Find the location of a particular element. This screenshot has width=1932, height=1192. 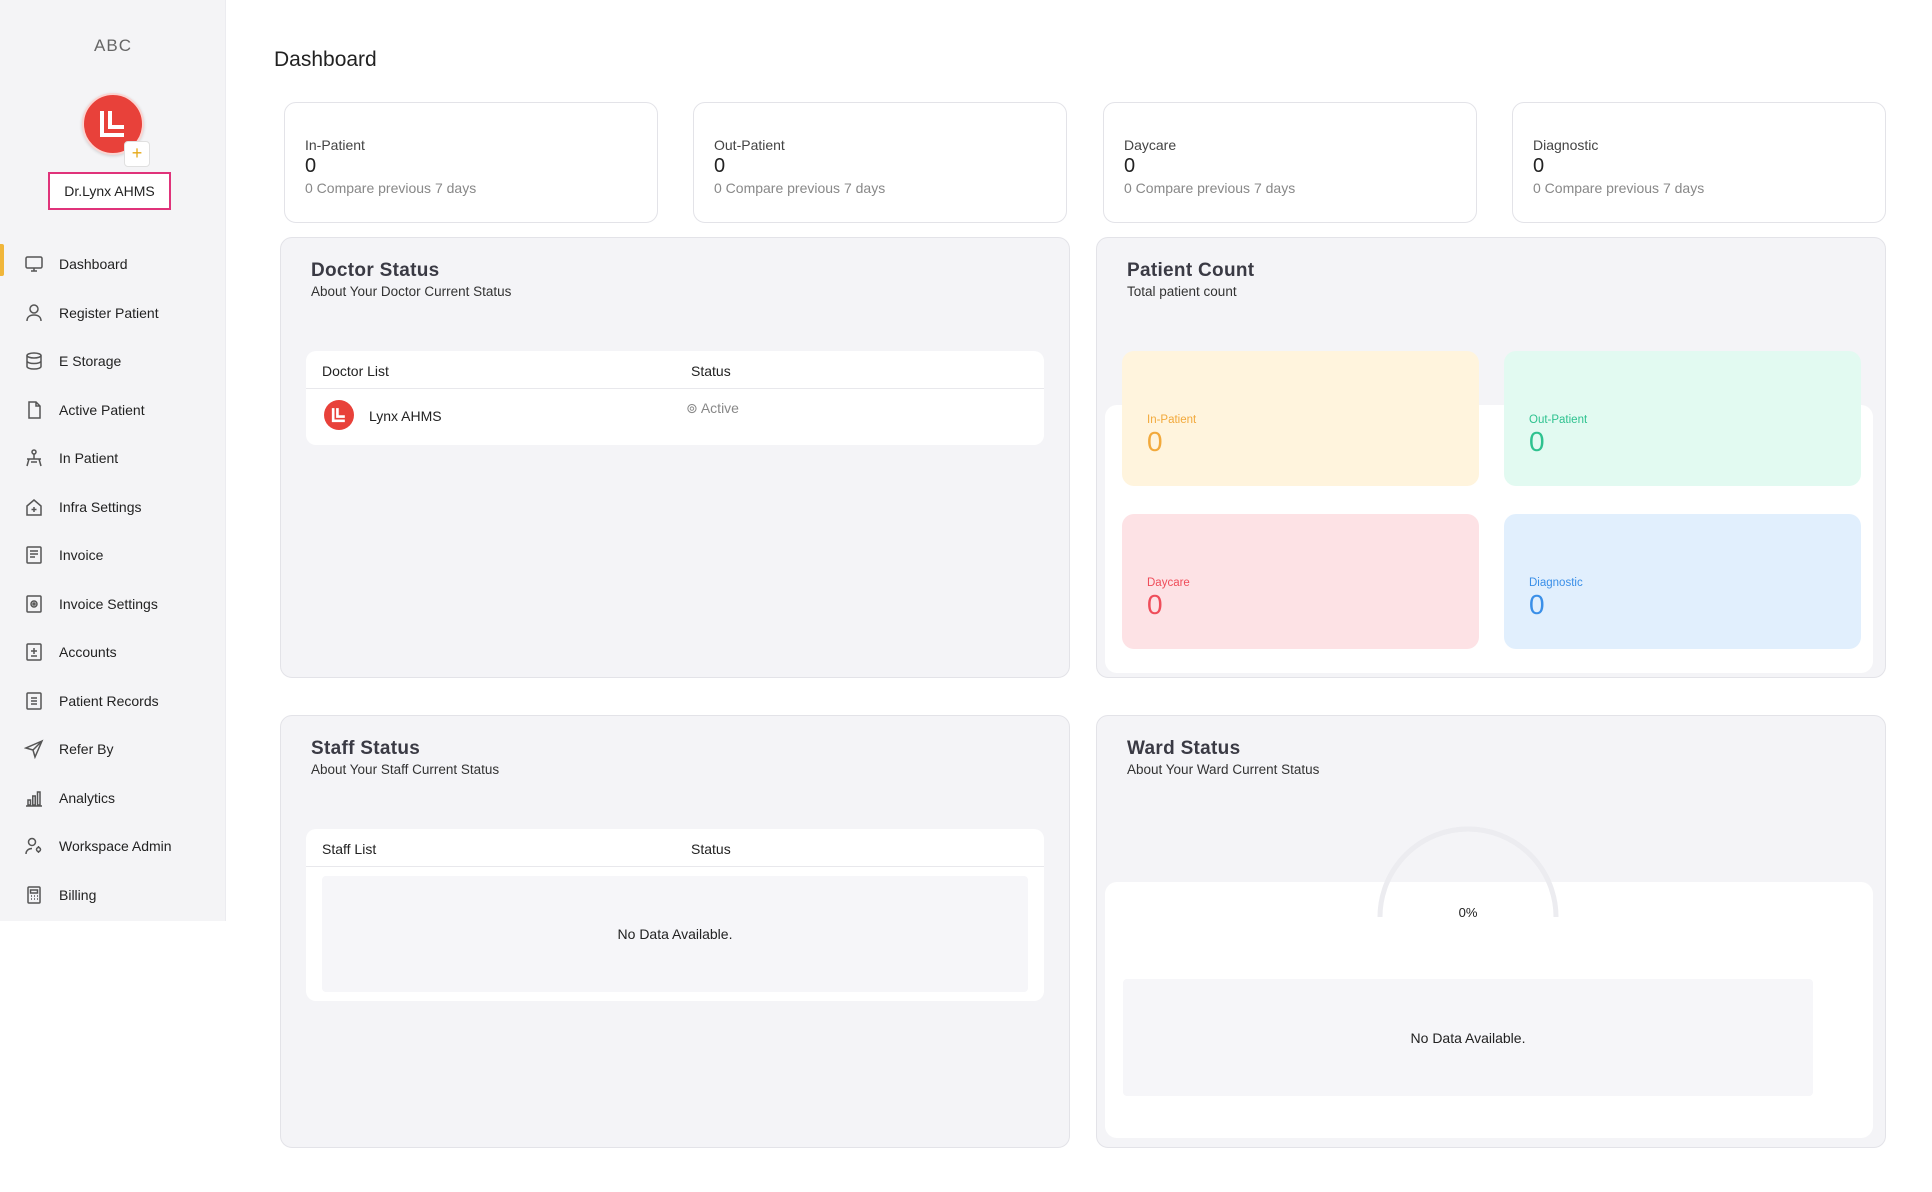

sidebar-item-label: Invoice is located at coordinates (81, 555).